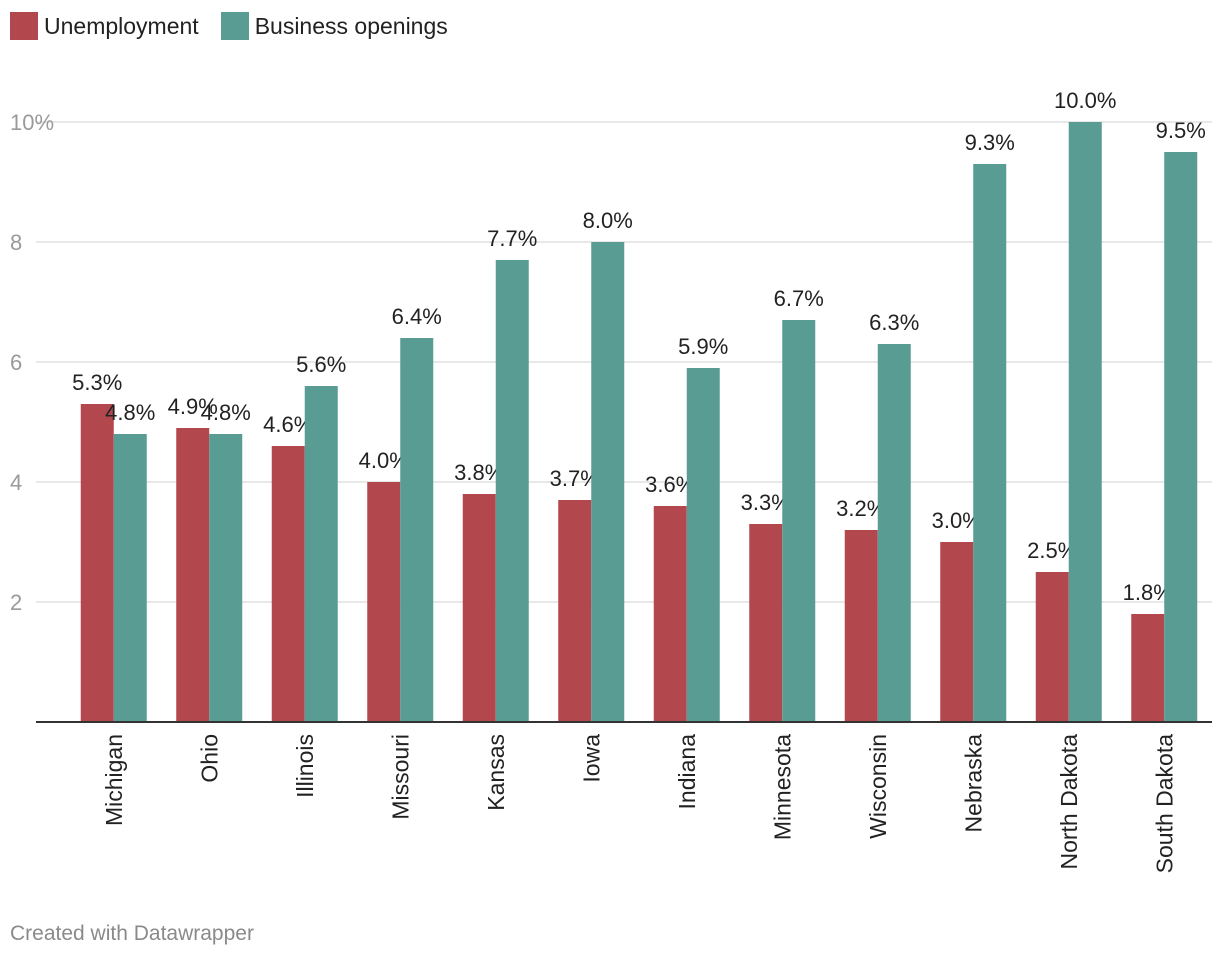 The image size is (1220, 960). Describe the element at coordinates (24, 26) in the screenshot. I see `legend-swatch-unemployment` at that location.